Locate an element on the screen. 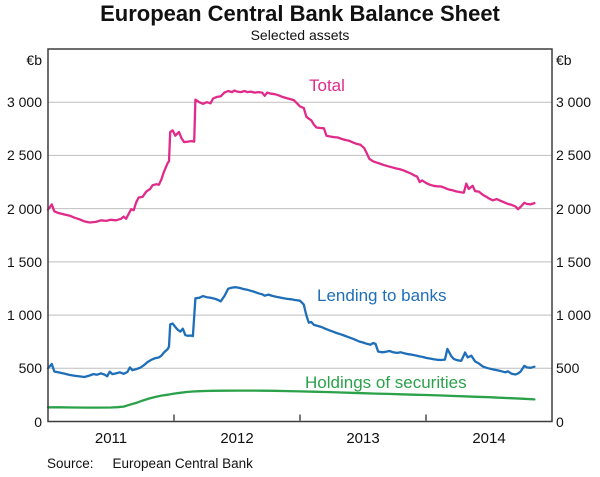 Image resolution: width=600 pixels, height=477 pixels. x-axis-label-2012: 2012 is located at coordinates (237, 438).